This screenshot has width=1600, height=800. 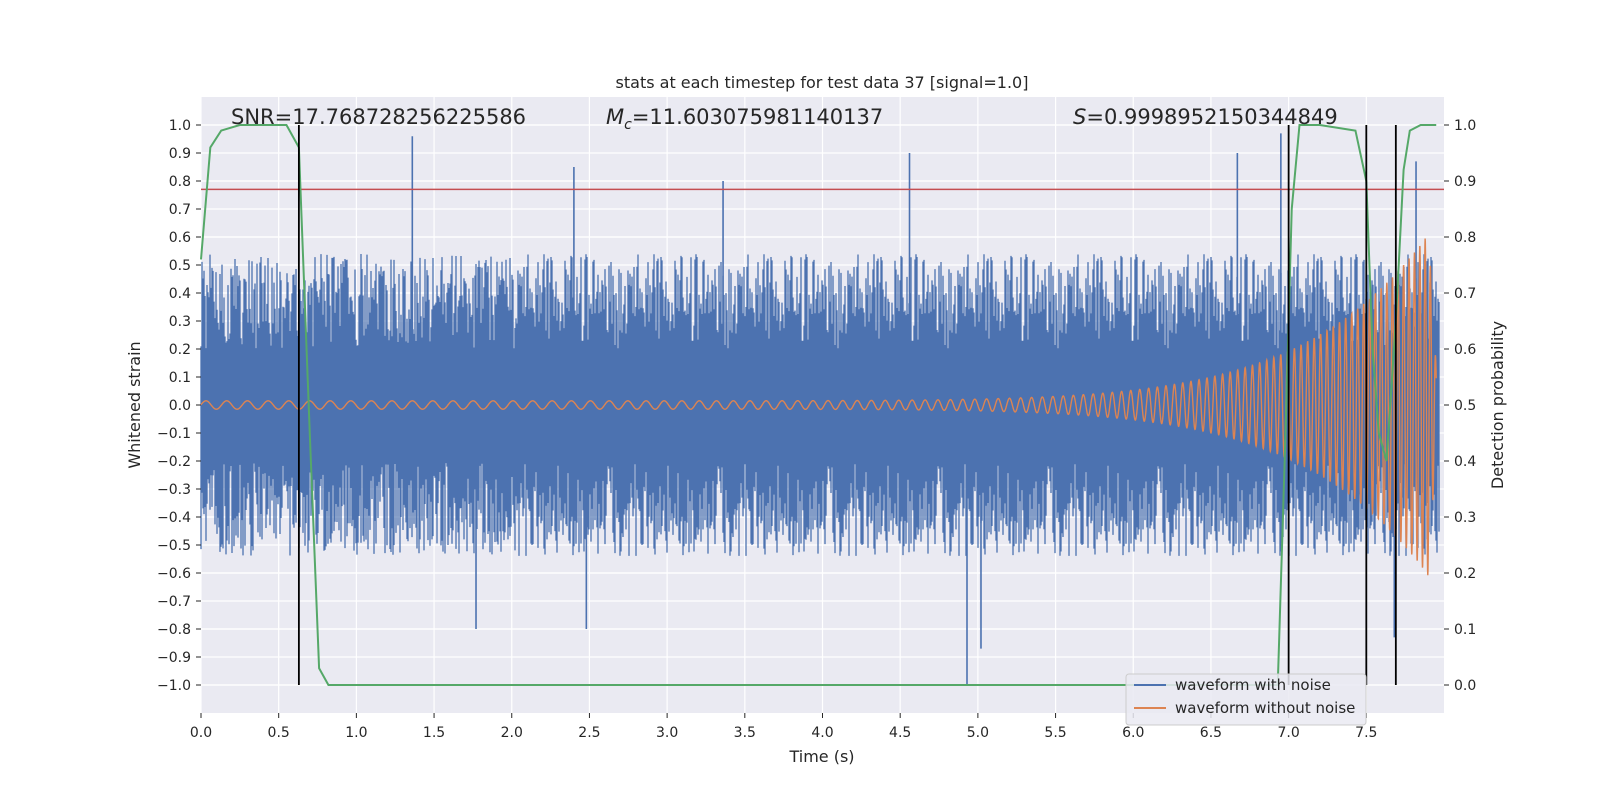 I want to click on y2-tick-label: 0.5, so click(x=1465, y=406).